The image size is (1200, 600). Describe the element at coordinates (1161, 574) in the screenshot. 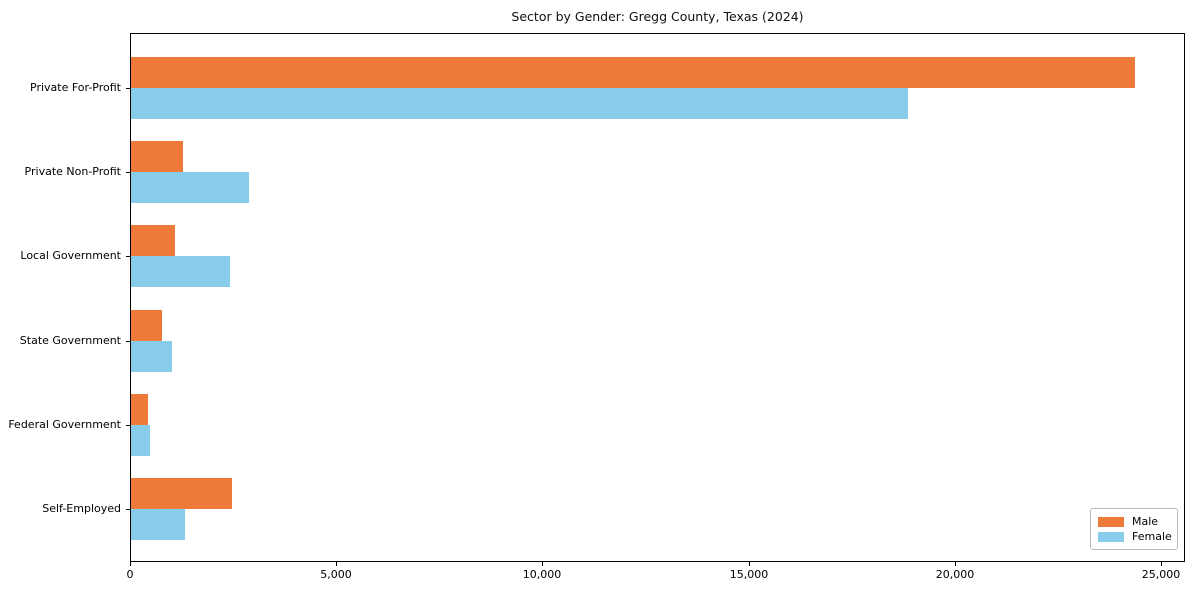

I see `x-tick-label: 25,000` at that location.